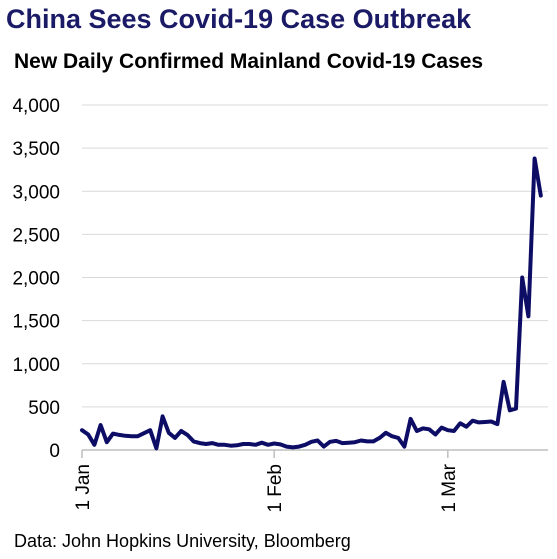 The image size is (557, 559). What do you see at coordinates (36, 149) in the screenshot?
I see `y-tick-label: 3,500` at bounding box center [36, 149].